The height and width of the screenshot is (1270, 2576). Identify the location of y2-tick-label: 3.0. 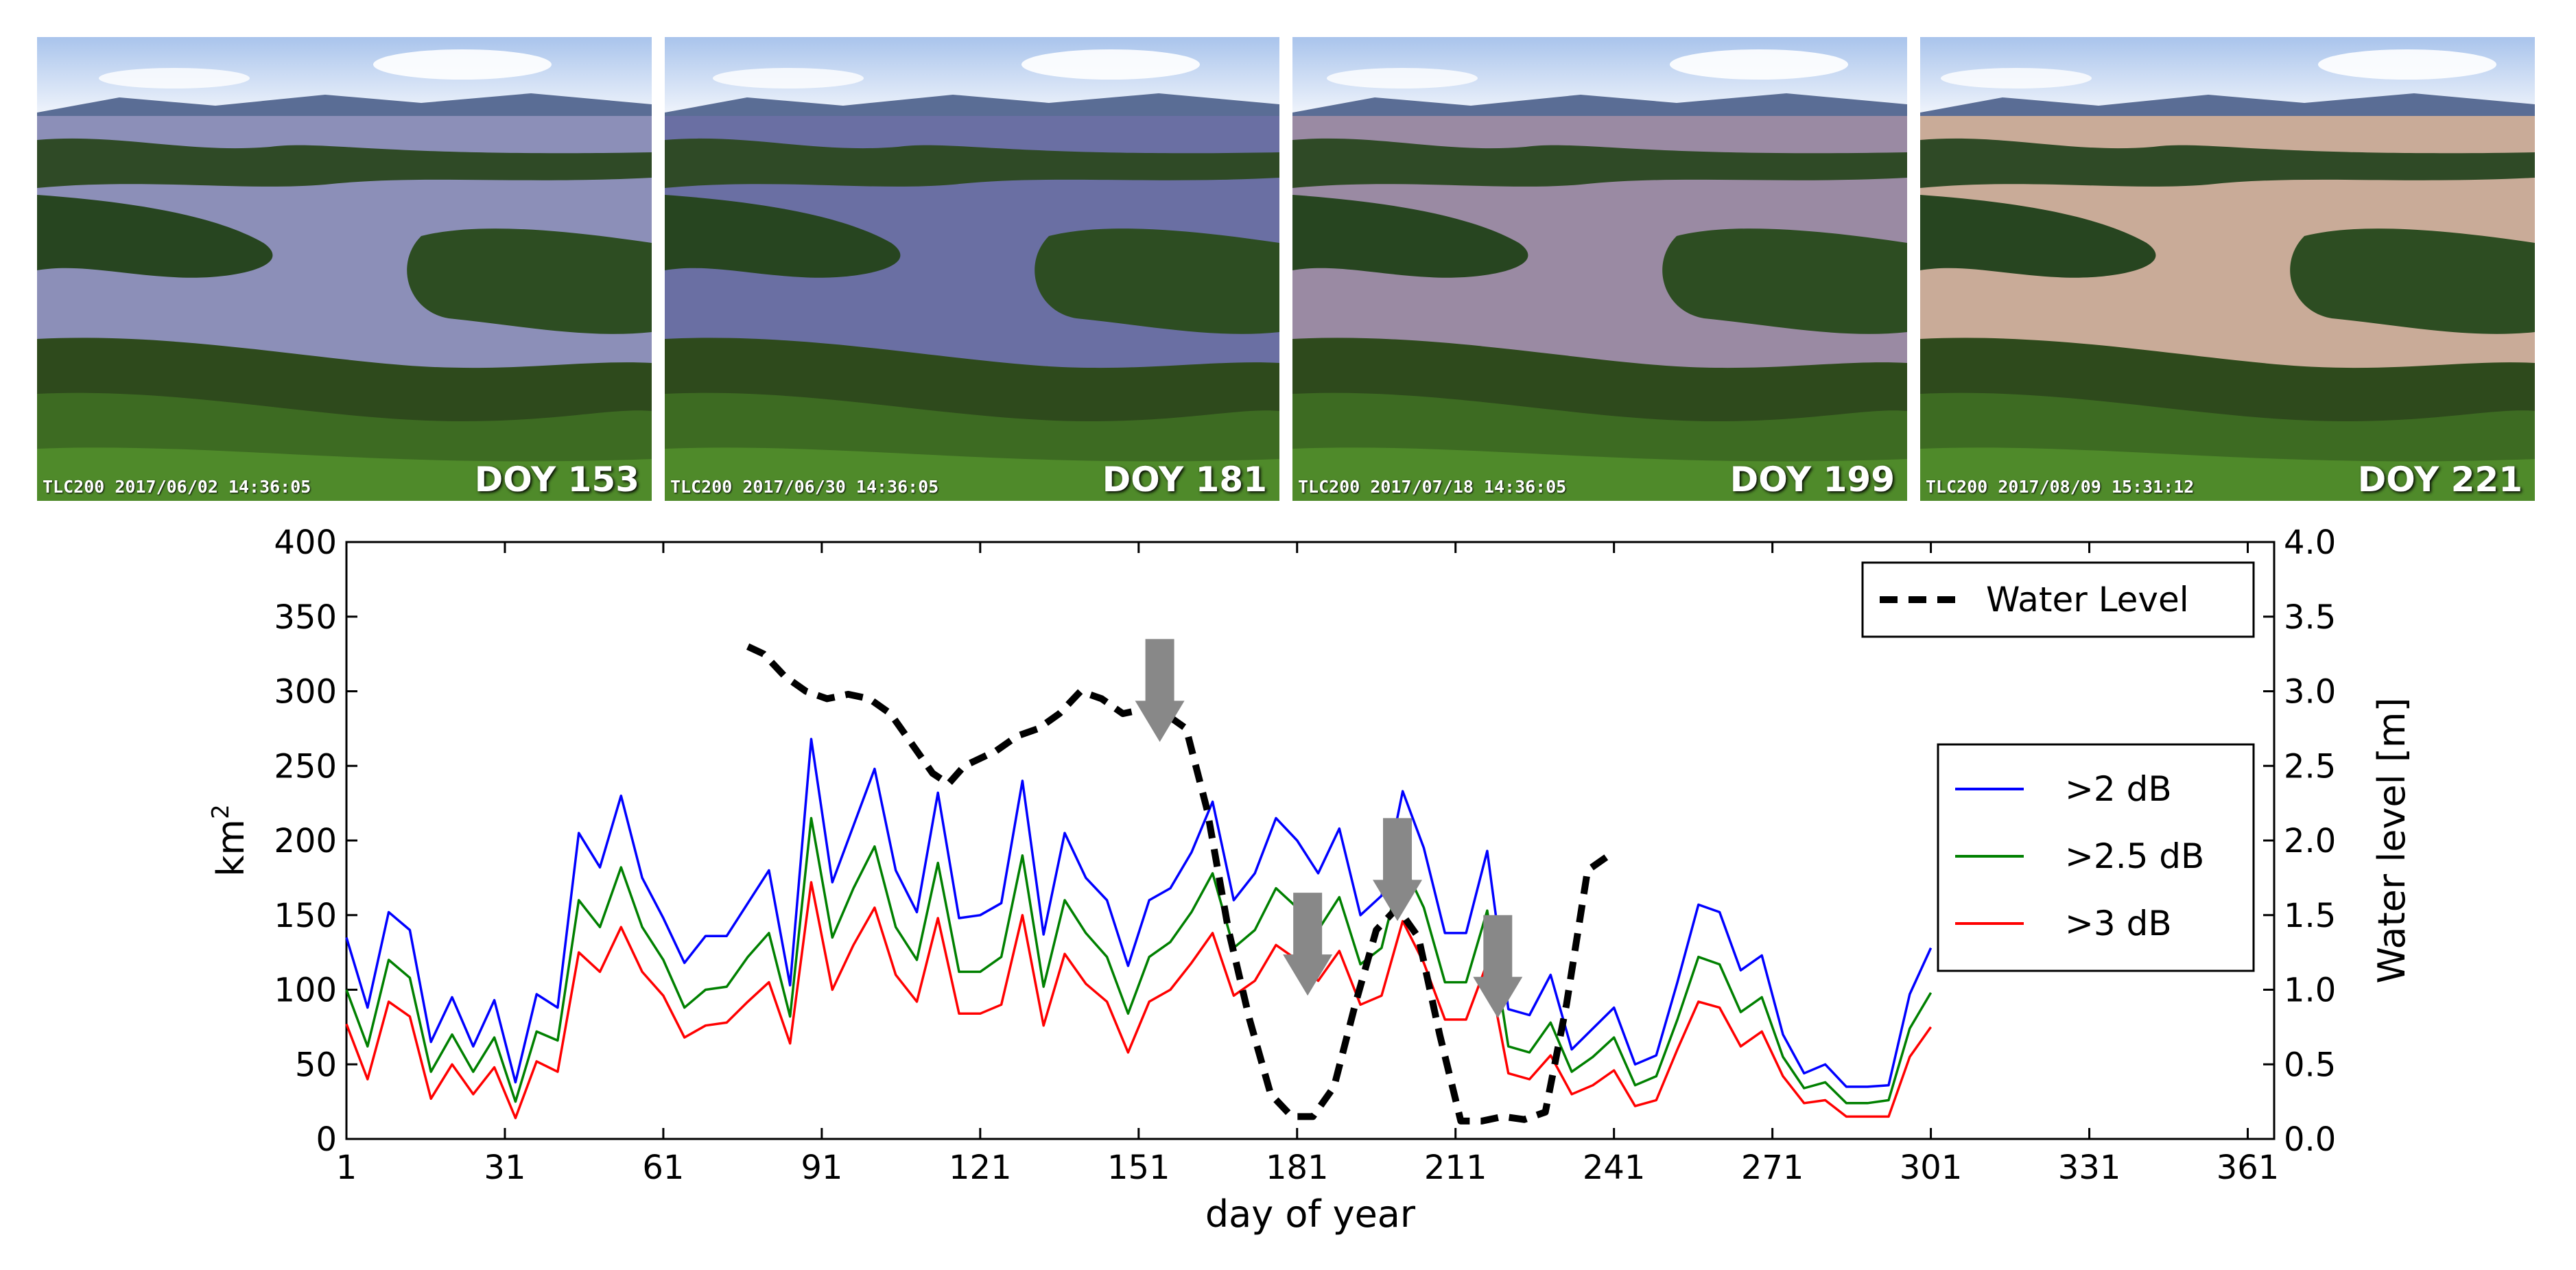
(2310, 692).